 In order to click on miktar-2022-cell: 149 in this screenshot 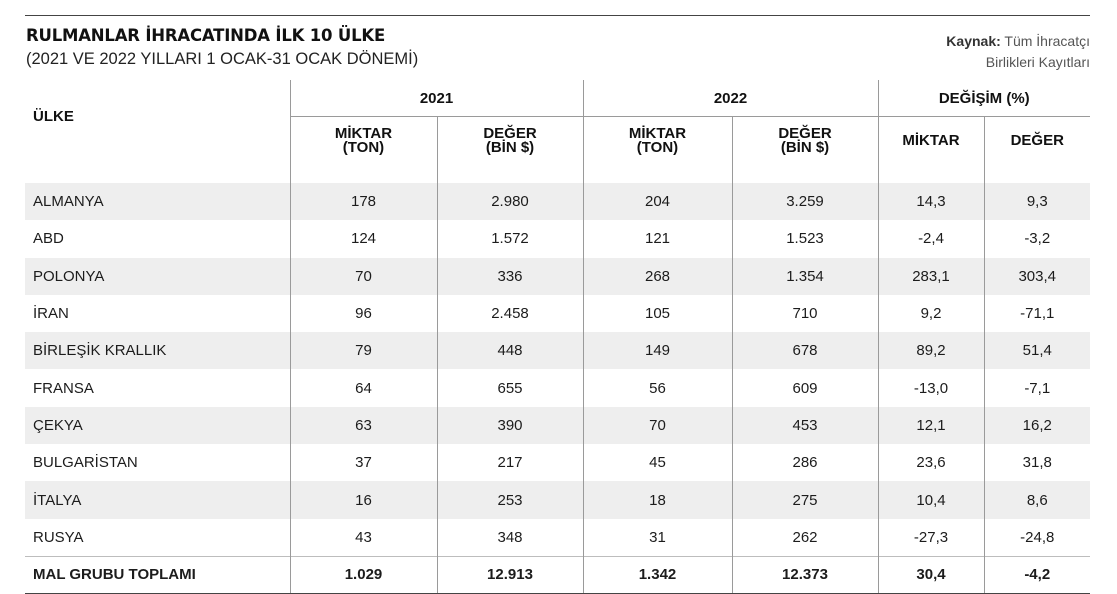, I will do `click(657, 351)`.